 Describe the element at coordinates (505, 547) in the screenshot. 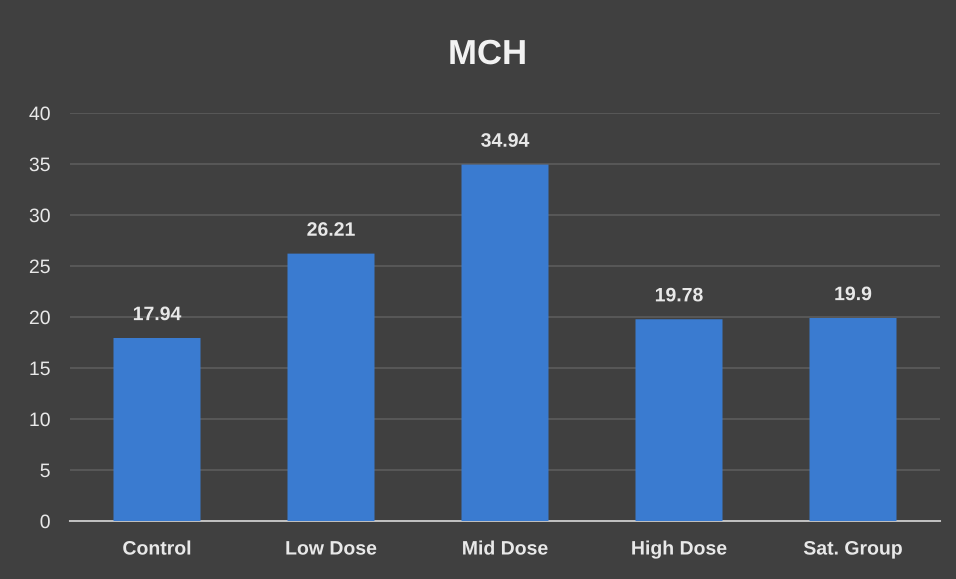

I see `x-tick-label: Mid Dose` at that location.